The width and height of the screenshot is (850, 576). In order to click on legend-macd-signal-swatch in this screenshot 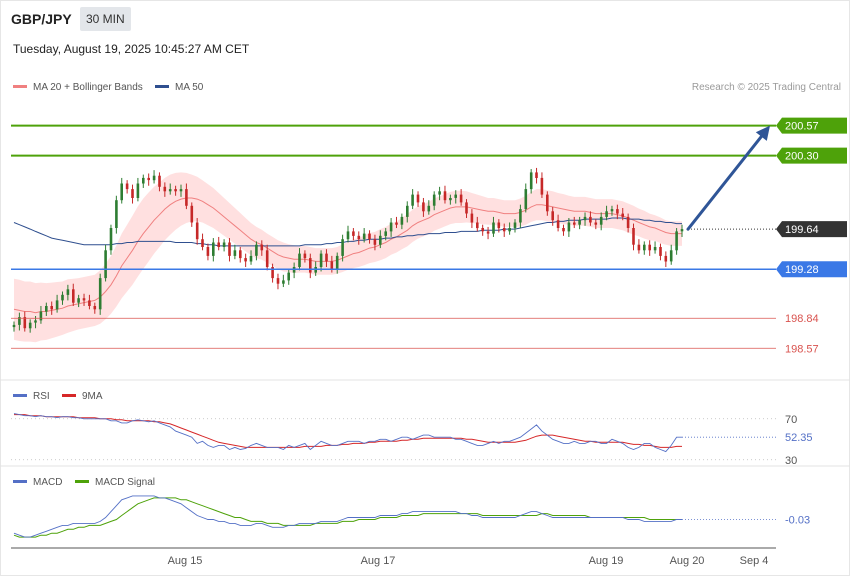, I will do `click(82, 481)`.